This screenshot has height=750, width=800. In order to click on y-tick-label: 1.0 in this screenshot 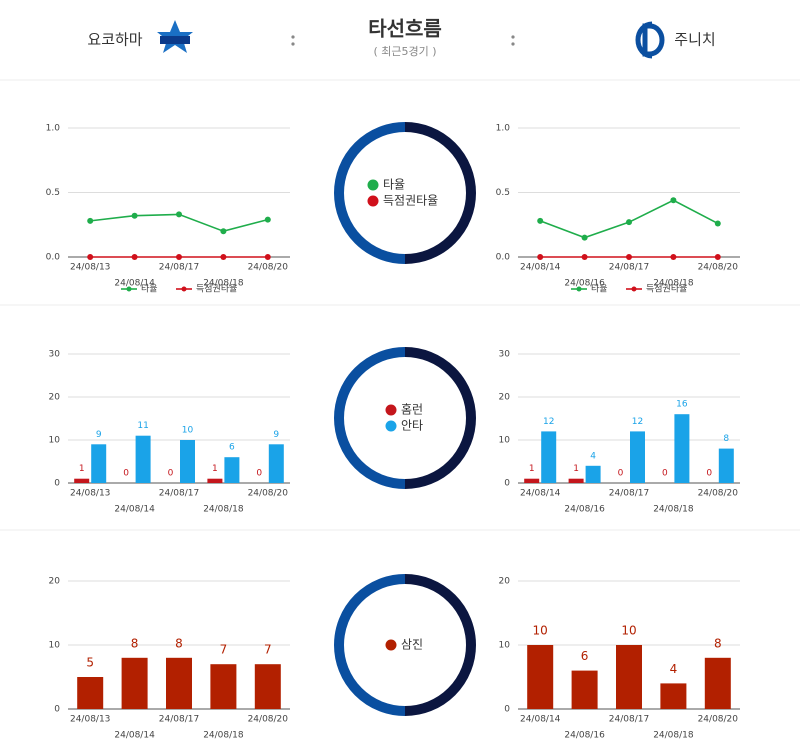, I will do `click(503, 129)`.